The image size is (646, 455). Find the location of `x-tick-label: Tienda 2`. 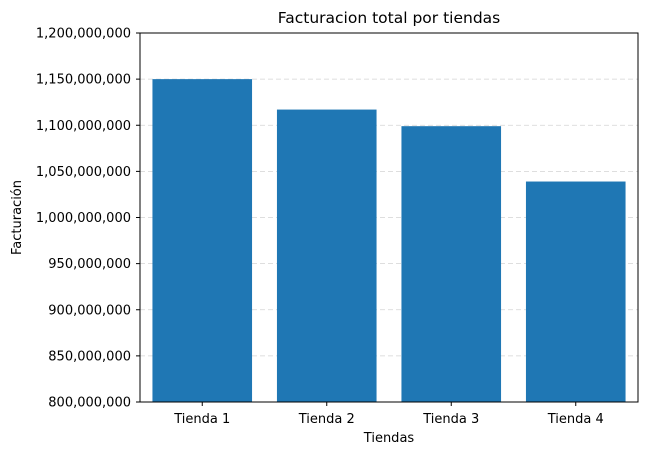

x-tick-label: Tienda 2 is located at coordinates (326, 419).